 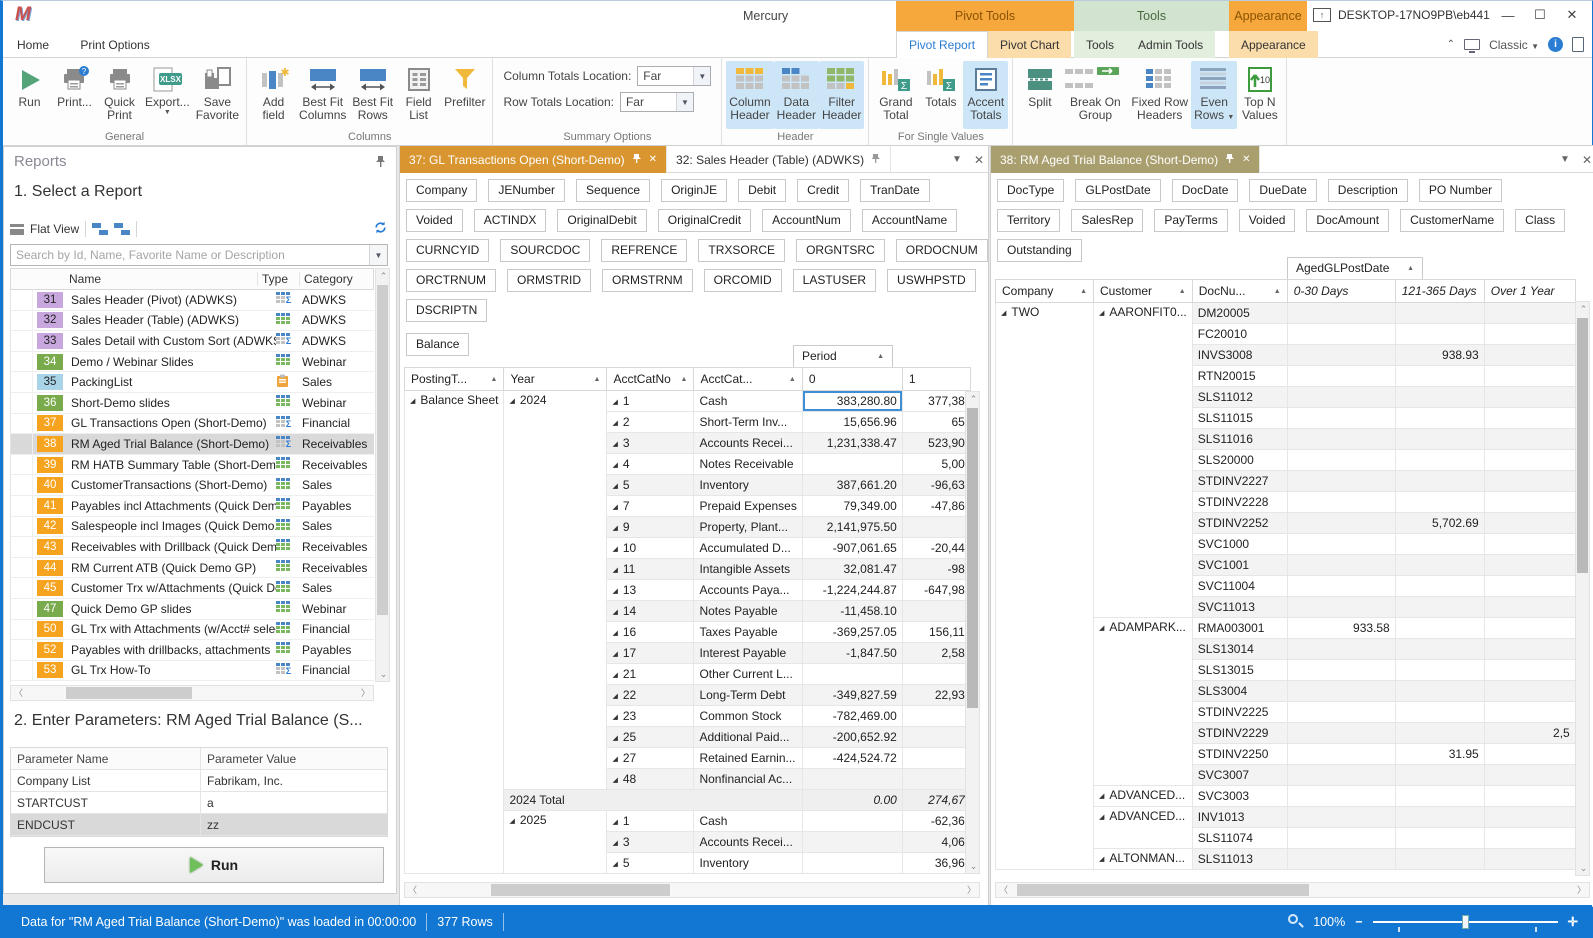 I want to click on pivot-value-cell: 2,141,975.50, so click(x=852, y=527).